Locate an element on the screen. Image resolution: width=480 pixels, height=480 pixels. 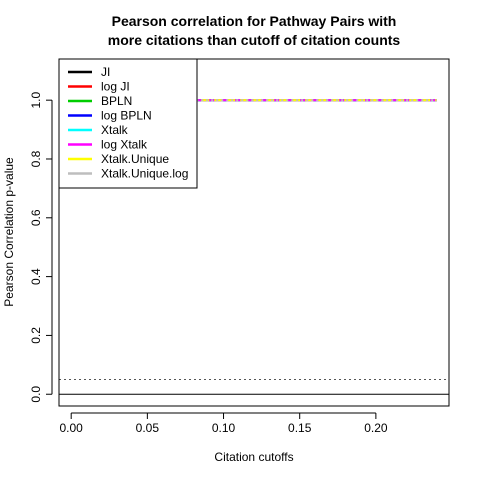
y-axis: 0.0 0.2 0.4 0.6 0.8 1.0 is located at coordinates (41, 247).